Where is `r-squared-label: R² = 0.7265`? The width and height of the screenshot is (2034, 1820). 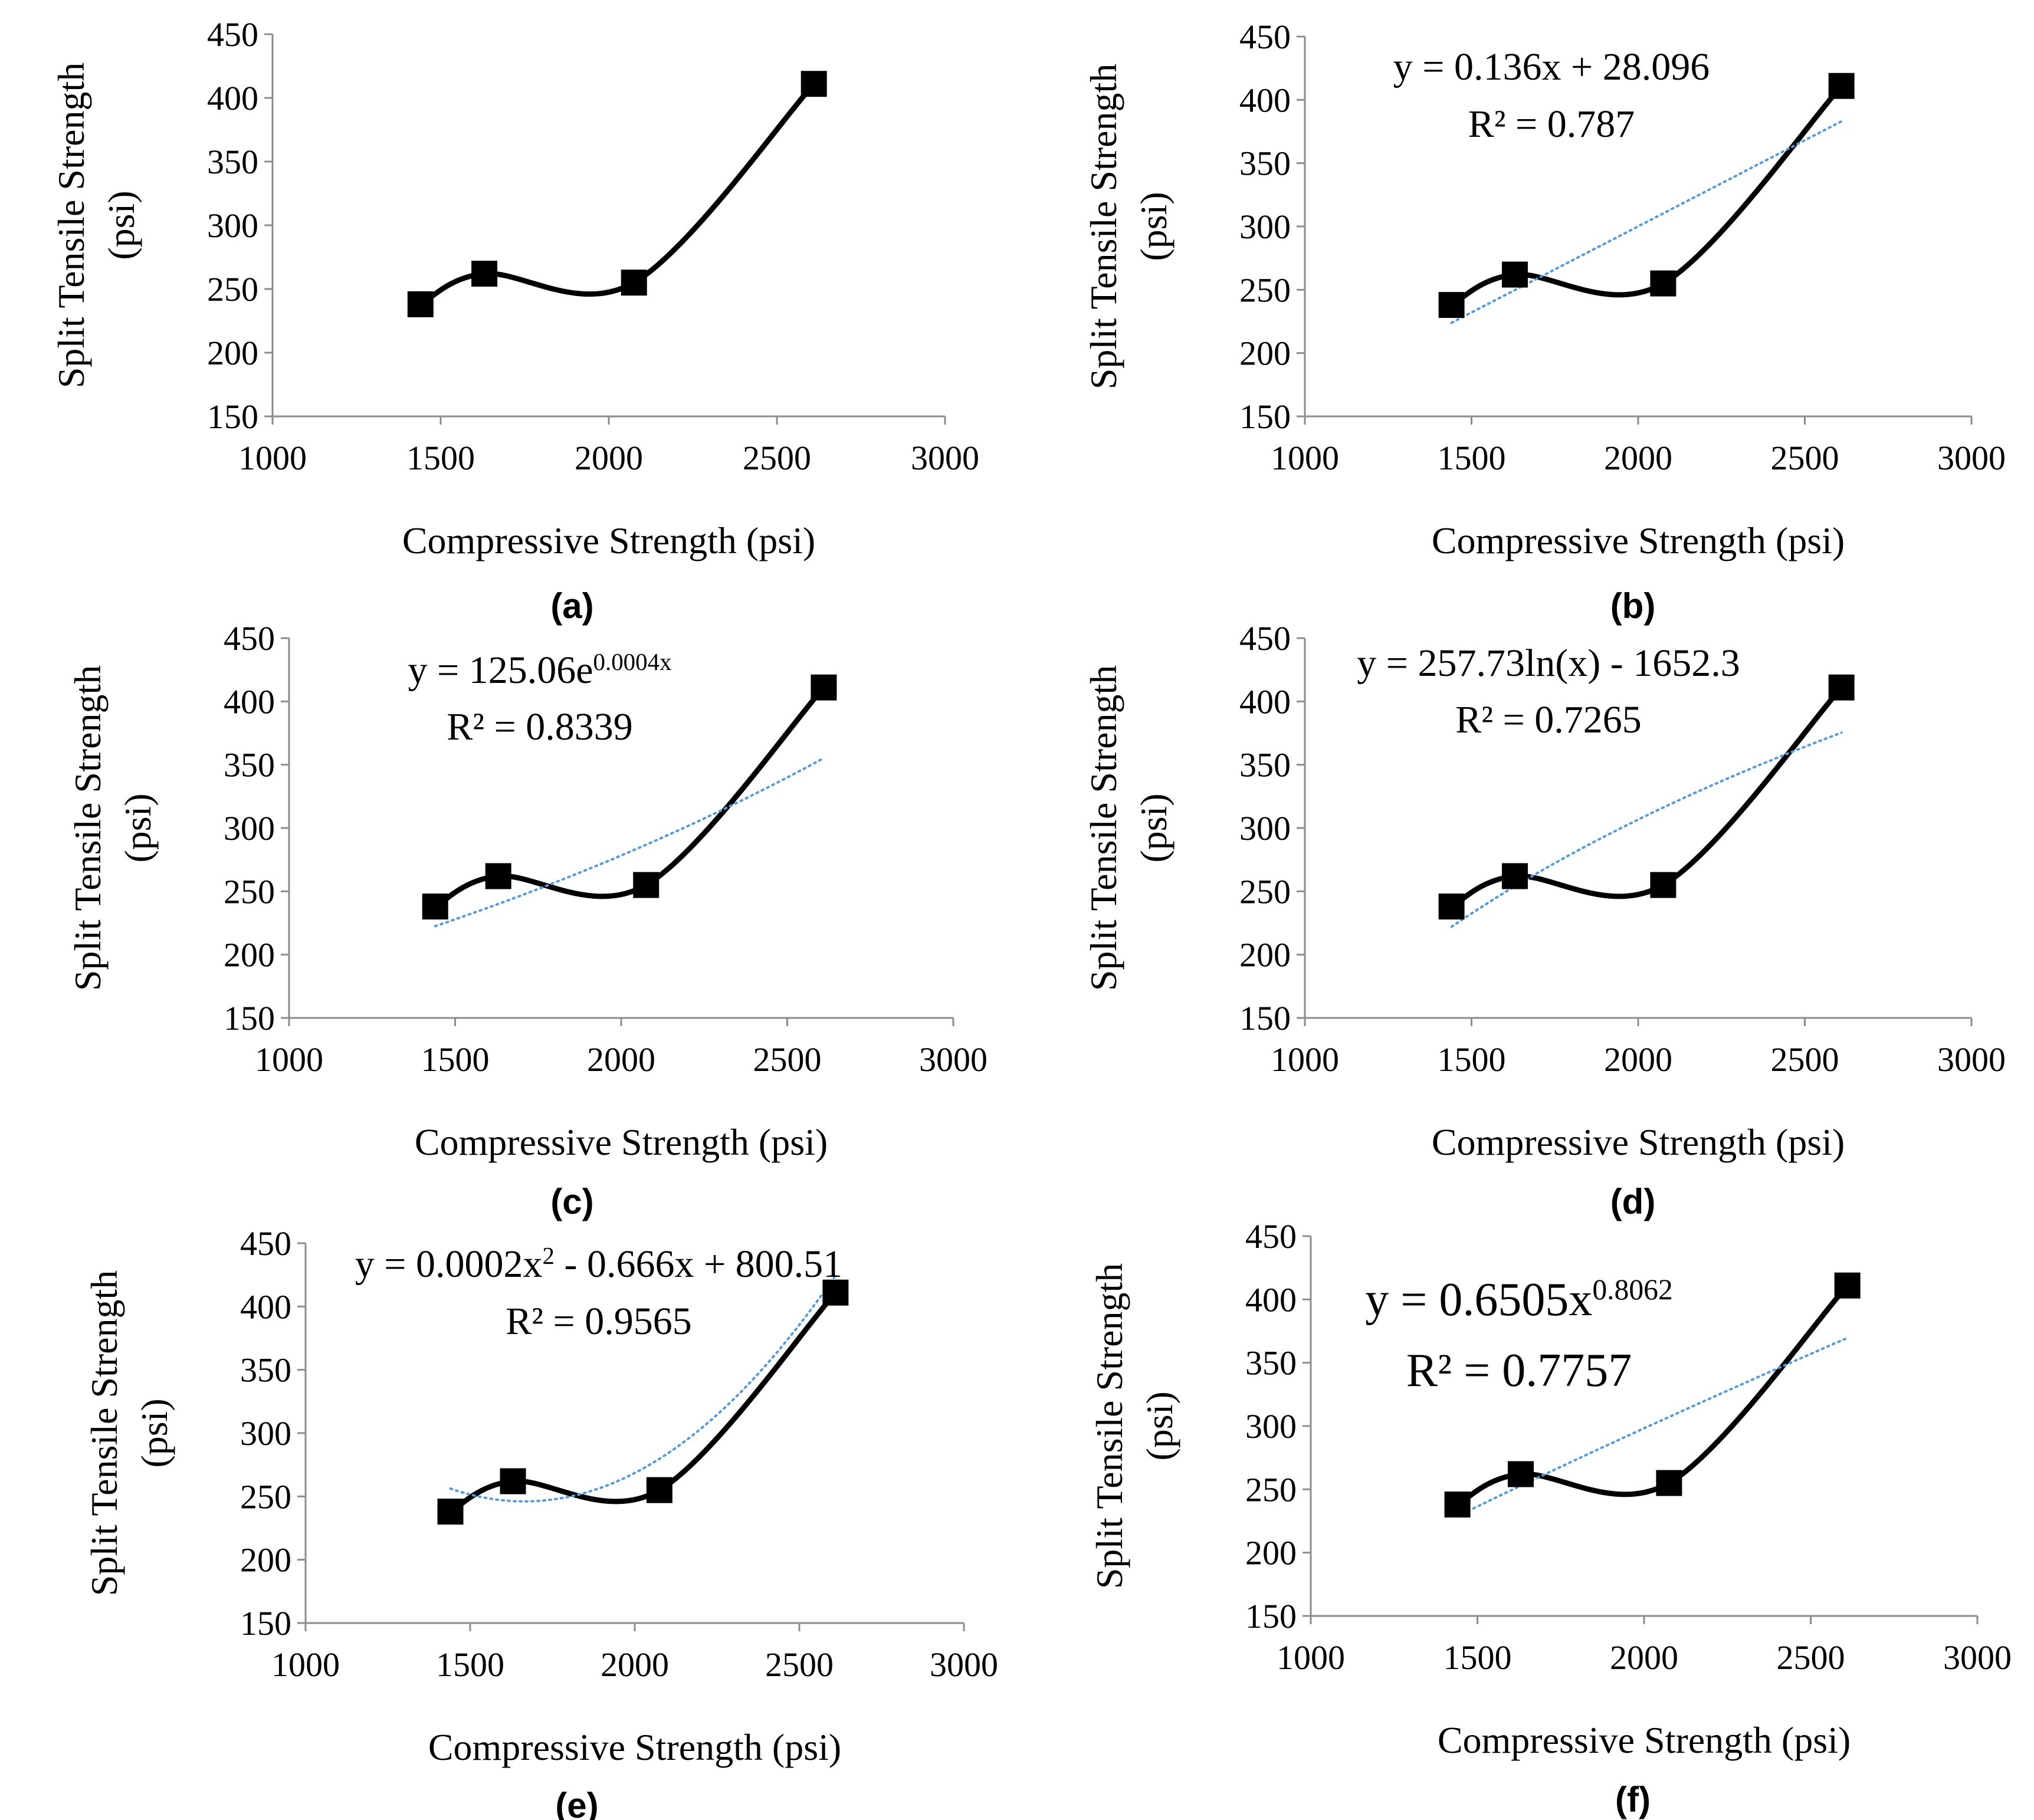 r-squared-label: R² = 0.7265 is located at coordinates (1548, 719).